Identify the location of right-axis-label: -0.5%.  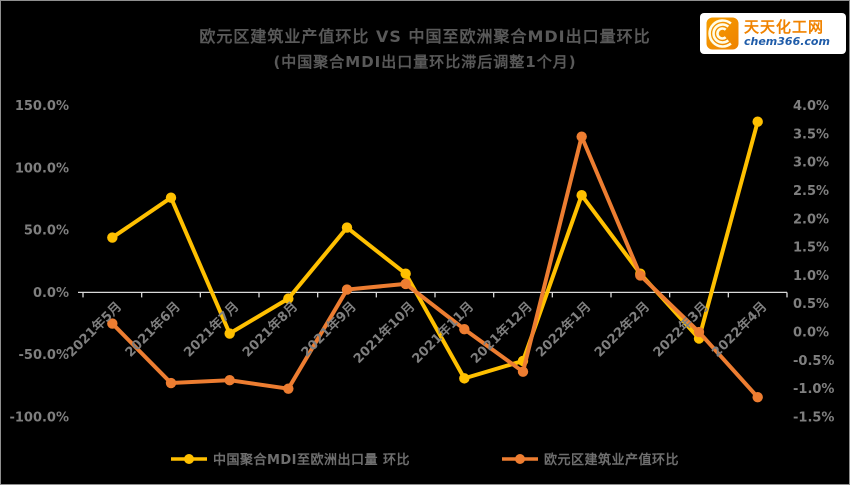
(813, 361).